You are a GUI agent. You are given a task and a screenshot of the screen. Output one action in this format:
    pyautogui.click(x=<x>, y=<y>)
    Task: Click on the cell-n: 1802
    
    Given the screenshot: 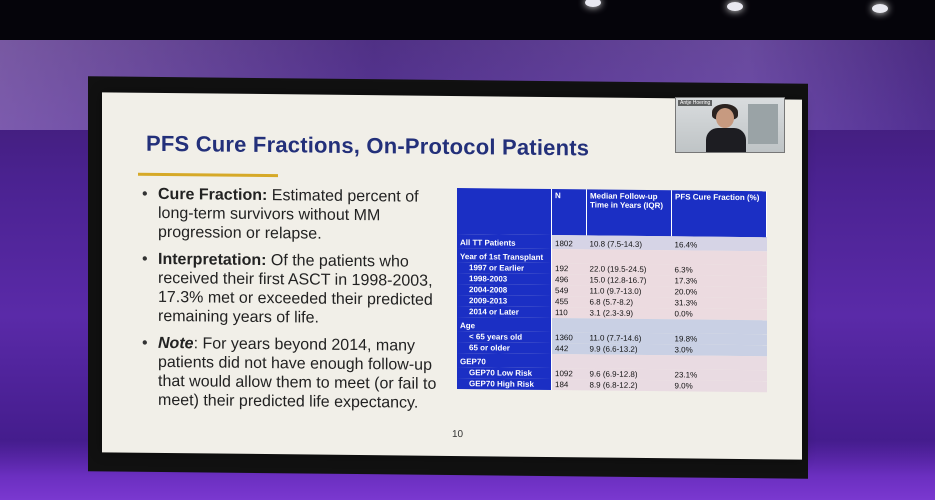 What is the action you would take?
    pyautogui.click(x=569, y=242)
    